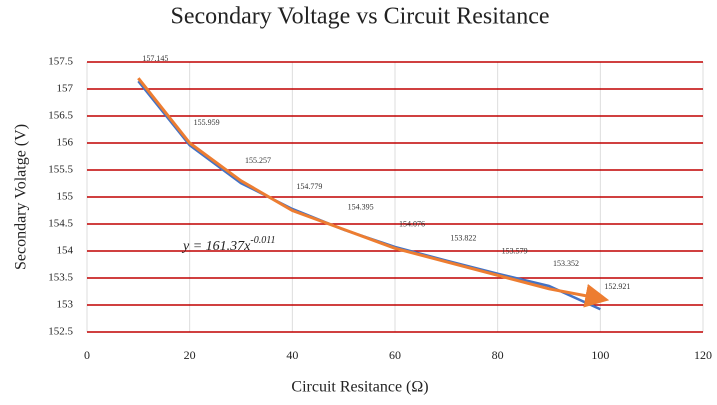 The image size is (717, 405). Describe the element at coordinates (65, 251) in the screenshot. I see `y-tick-label: 154` at that location.